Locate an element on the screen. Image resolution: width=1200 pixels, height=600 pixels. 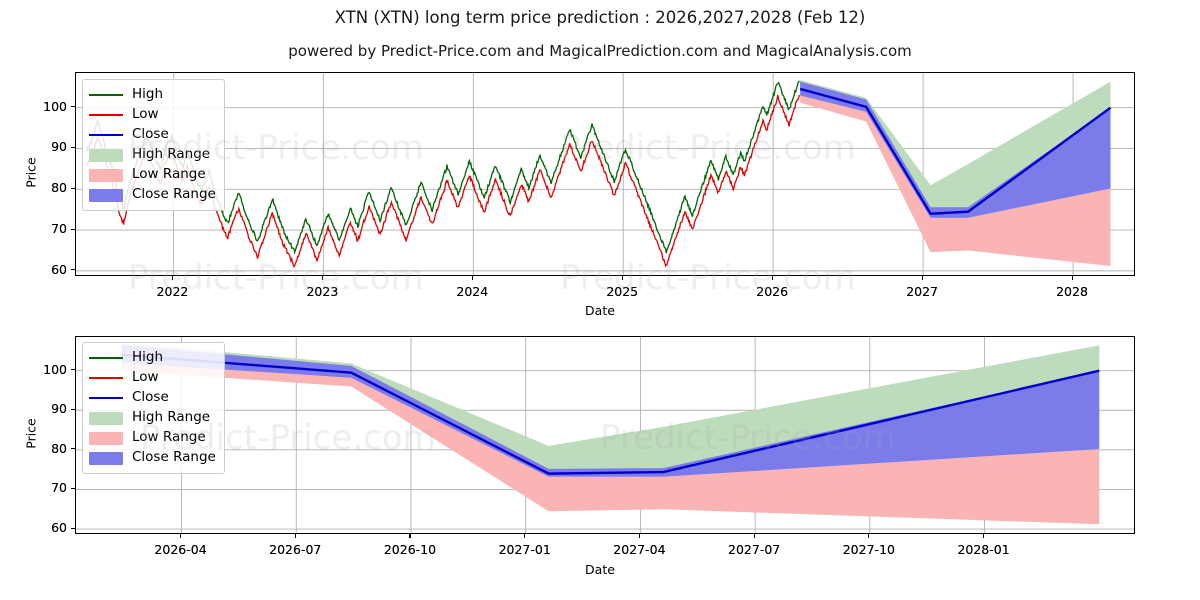
top-chart-y-tick-label: 60 is located at coordinates (59, 269).